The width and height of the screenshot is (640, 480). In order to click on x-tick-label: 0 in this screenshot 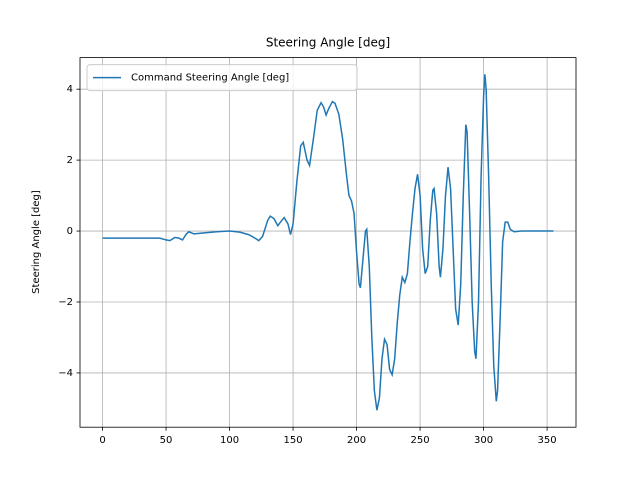, I will do `click(102, 440)`.